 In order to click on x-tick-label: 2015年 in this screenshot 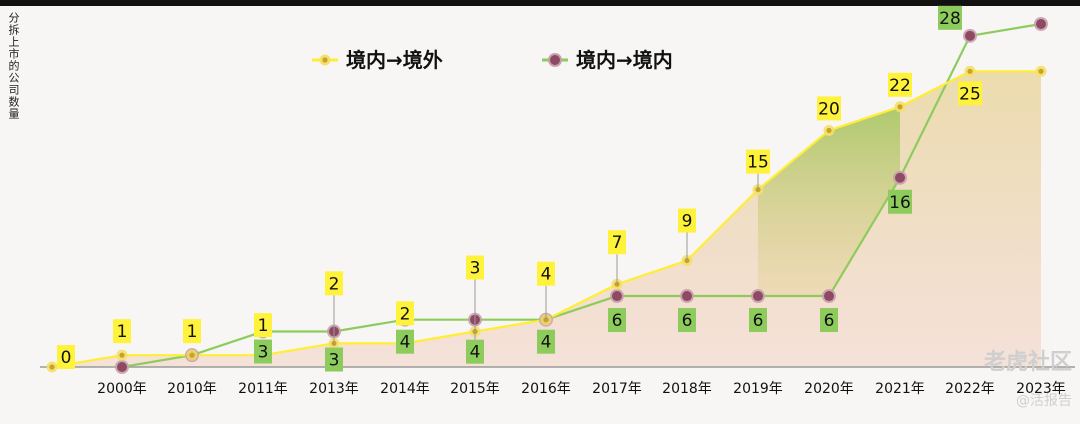, I will do `click(475, 389)`.